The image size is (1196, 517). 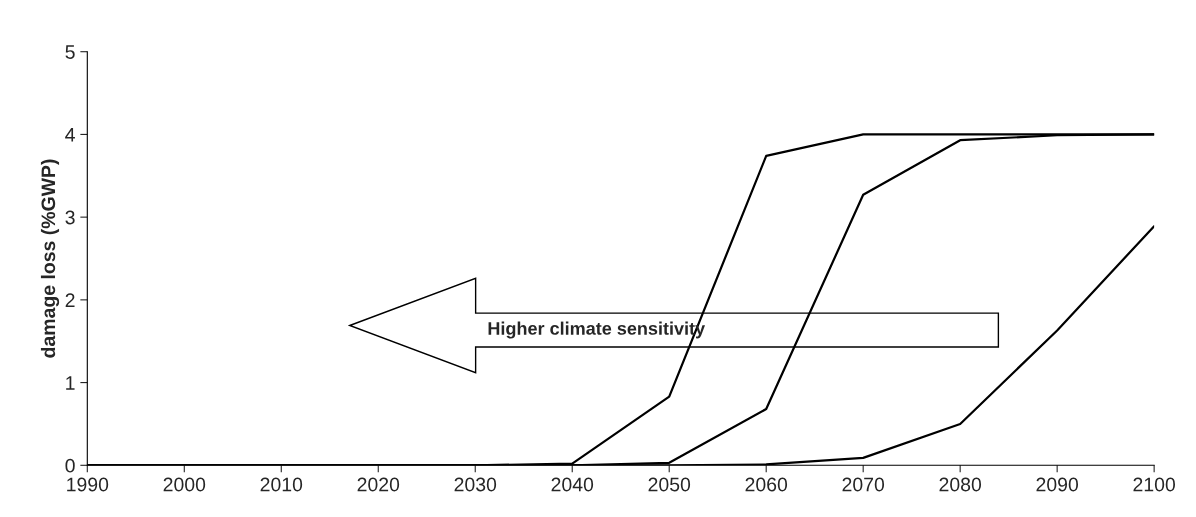 I want to click on x-tick-label: 2020, so click(x=378, y=484).